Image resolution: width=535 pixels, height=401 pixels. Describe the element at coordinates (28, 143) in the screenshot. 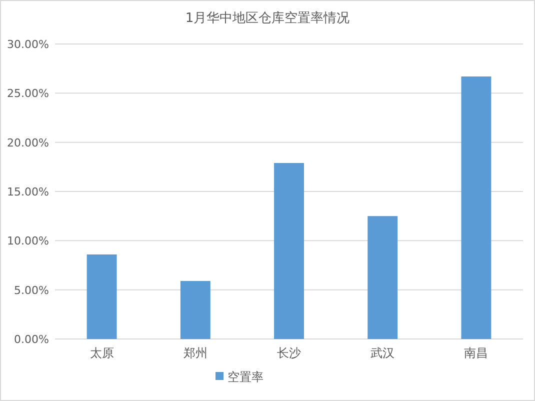

I see `y-tick-label: 20.00%` at that location.